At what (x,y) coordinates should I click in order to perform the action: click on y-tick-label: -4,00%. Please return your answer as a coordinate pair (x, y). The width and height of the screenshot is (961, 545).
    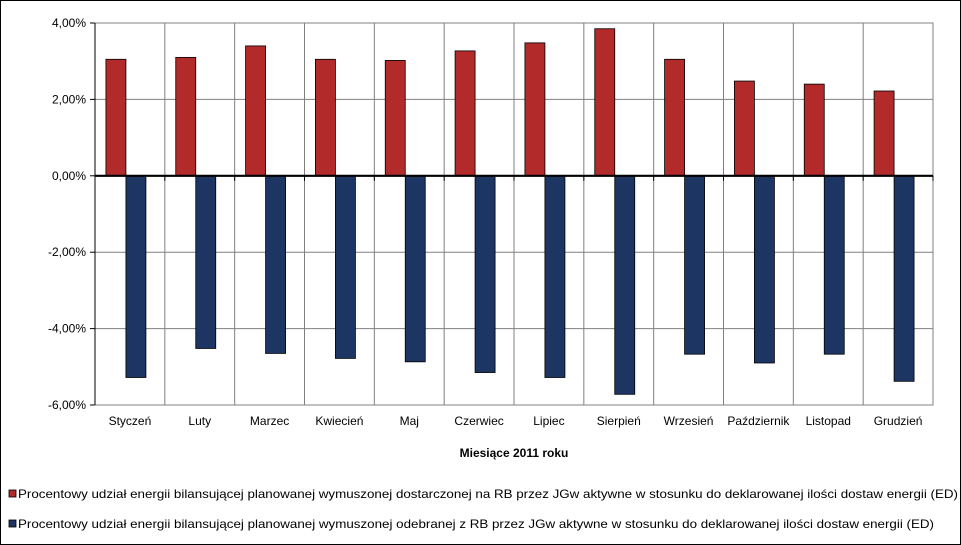
    Looking at the image, I should click on (67, 329).